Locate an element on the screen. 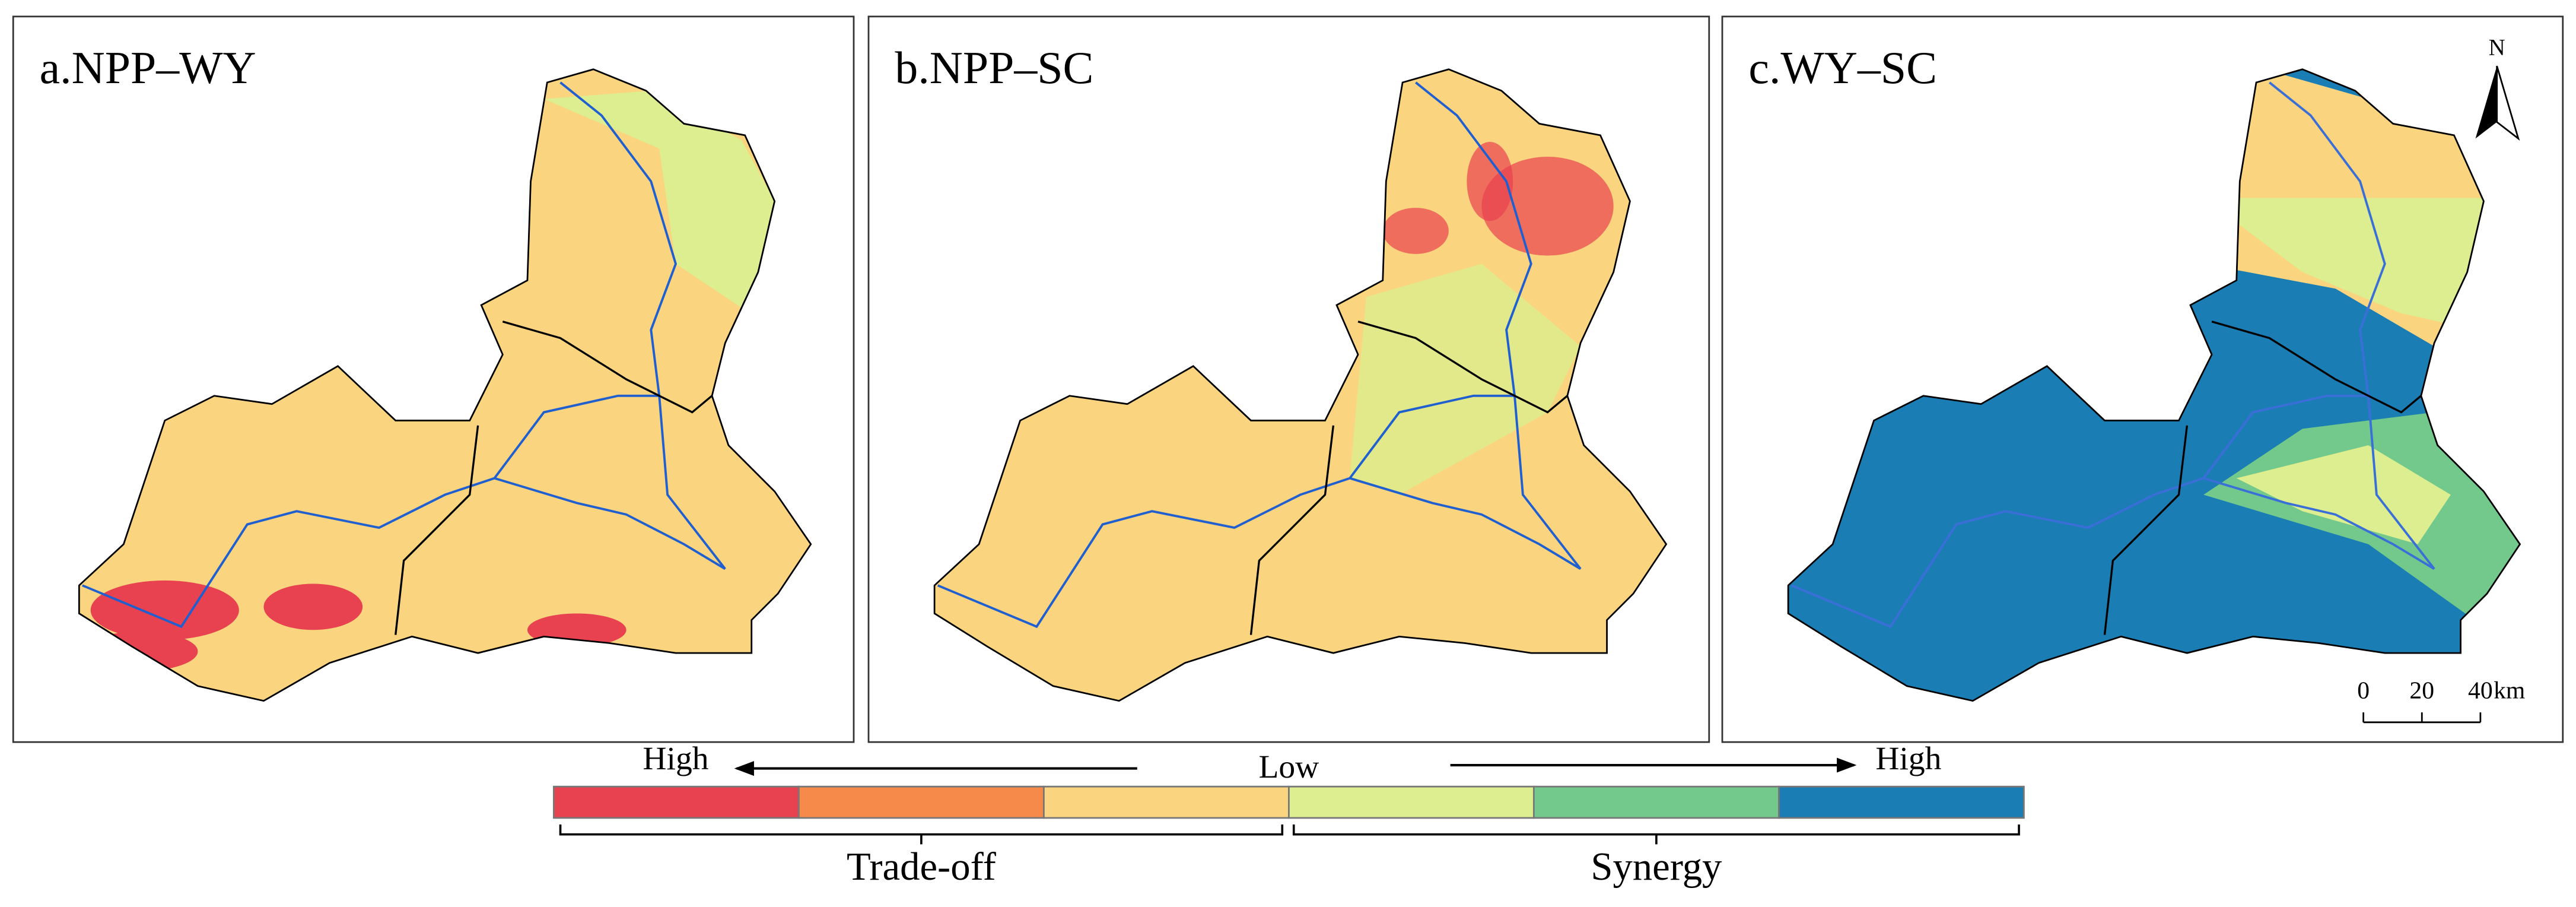  group-label: Synergy is located at coordinates (1656, 867).